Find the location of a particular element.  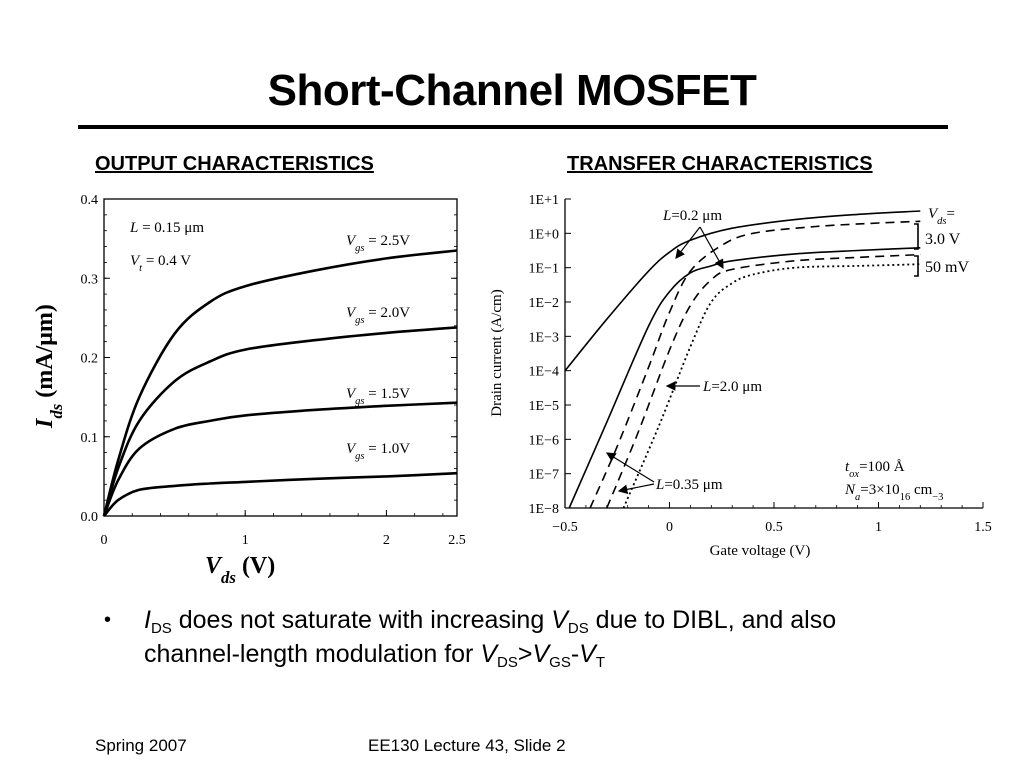

output-y-tick-label: 0.0 is located at coordinates (90, 517).